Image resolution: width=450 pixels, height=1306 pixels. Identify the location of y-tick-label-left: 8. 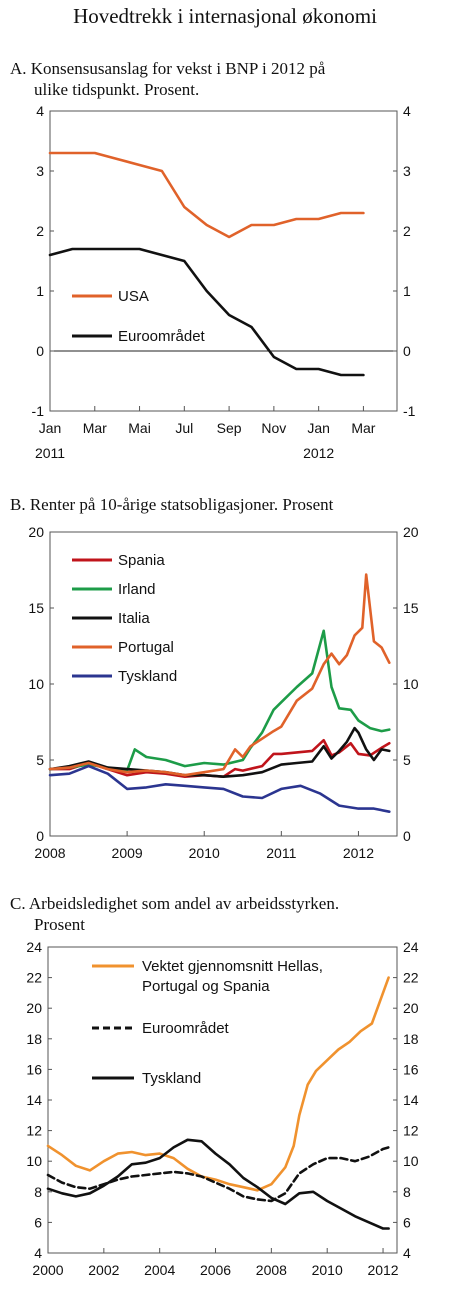
(38, 1192).